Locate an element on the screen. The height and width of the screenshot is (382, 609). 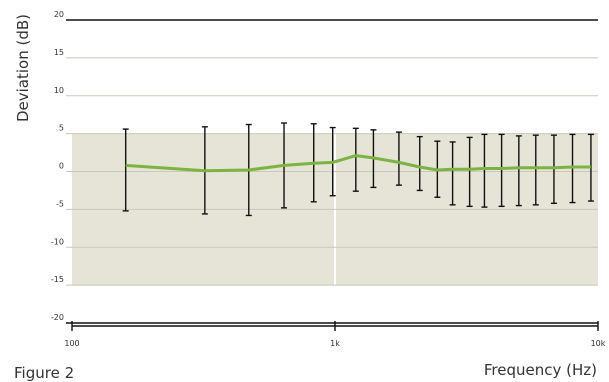
y-tick-label-1: 15 is located at coordinates (59, 52).